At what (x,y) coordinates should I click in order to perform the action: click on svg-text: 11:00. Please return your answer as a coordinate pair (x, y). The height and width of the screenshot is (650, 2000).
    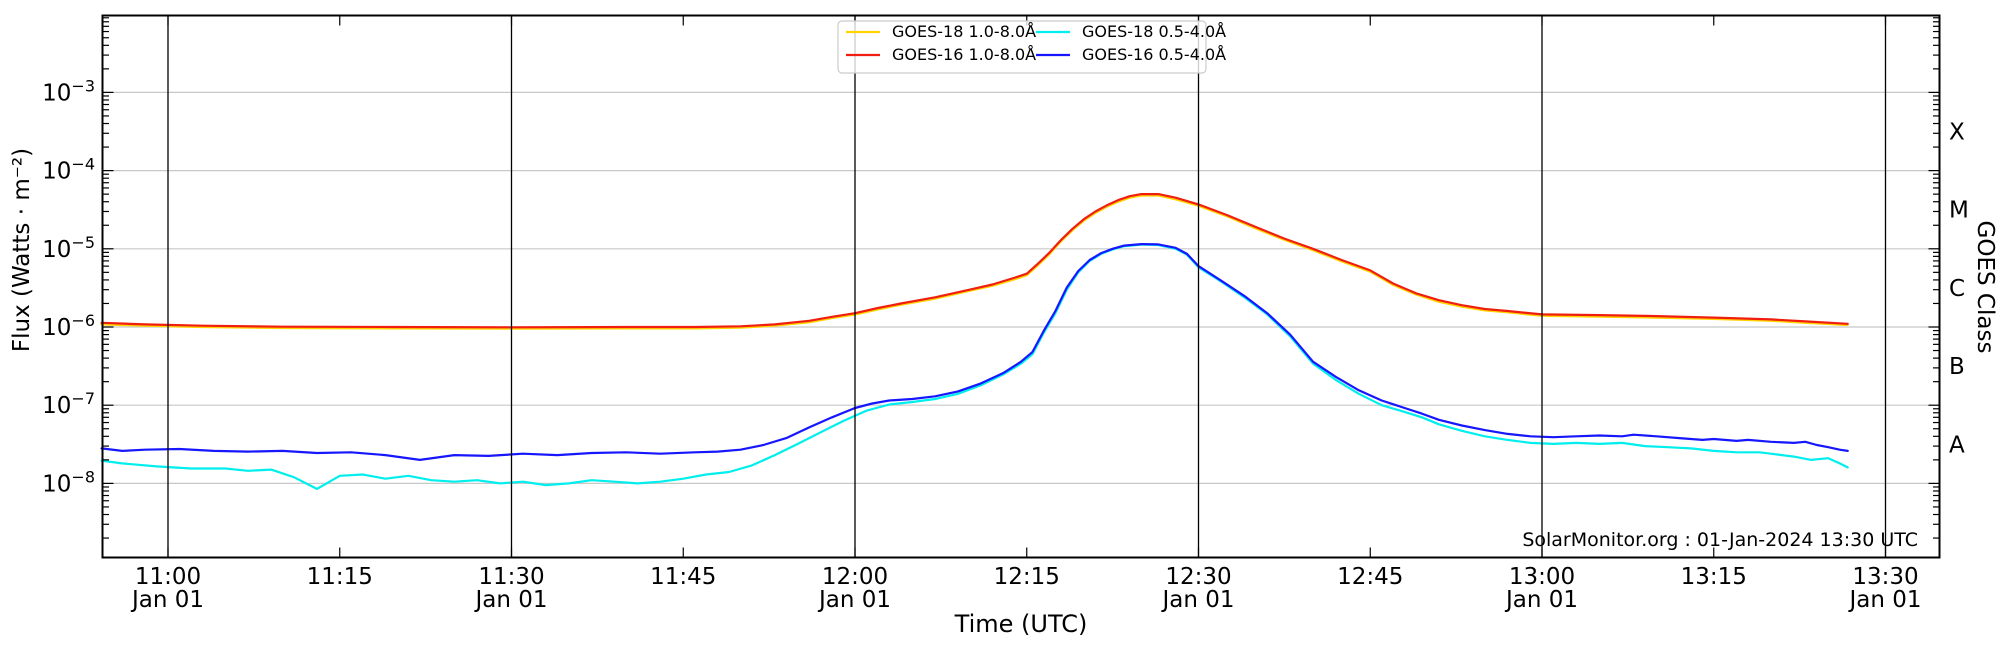
    Looking at the image, I should click on (168, 577).